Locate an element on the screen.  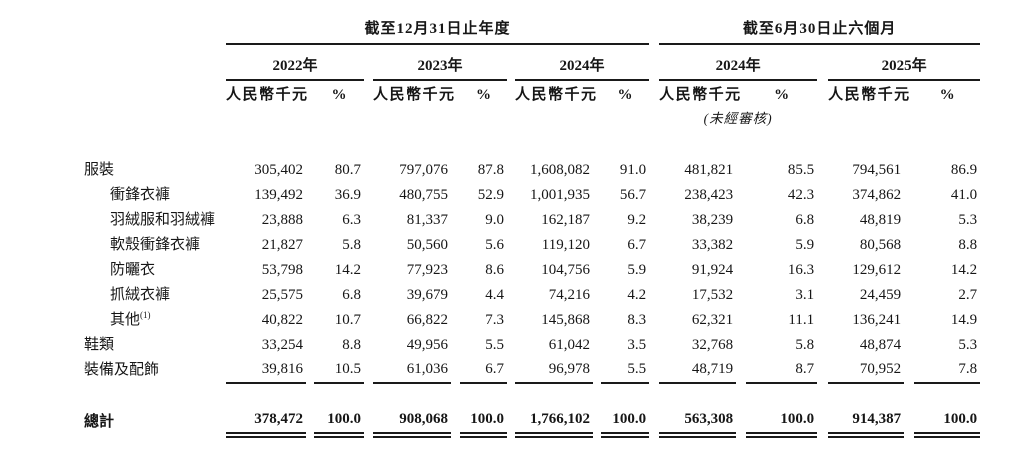
percent-cell: 8.6 is located at coordinates (494, 270).